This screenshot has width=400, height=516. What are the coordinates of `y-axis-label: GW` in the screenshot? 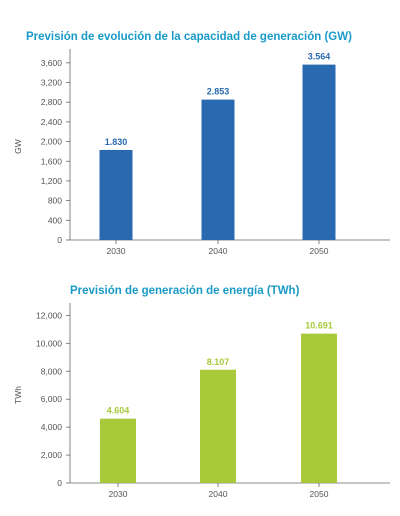 It's located at (18, 146).